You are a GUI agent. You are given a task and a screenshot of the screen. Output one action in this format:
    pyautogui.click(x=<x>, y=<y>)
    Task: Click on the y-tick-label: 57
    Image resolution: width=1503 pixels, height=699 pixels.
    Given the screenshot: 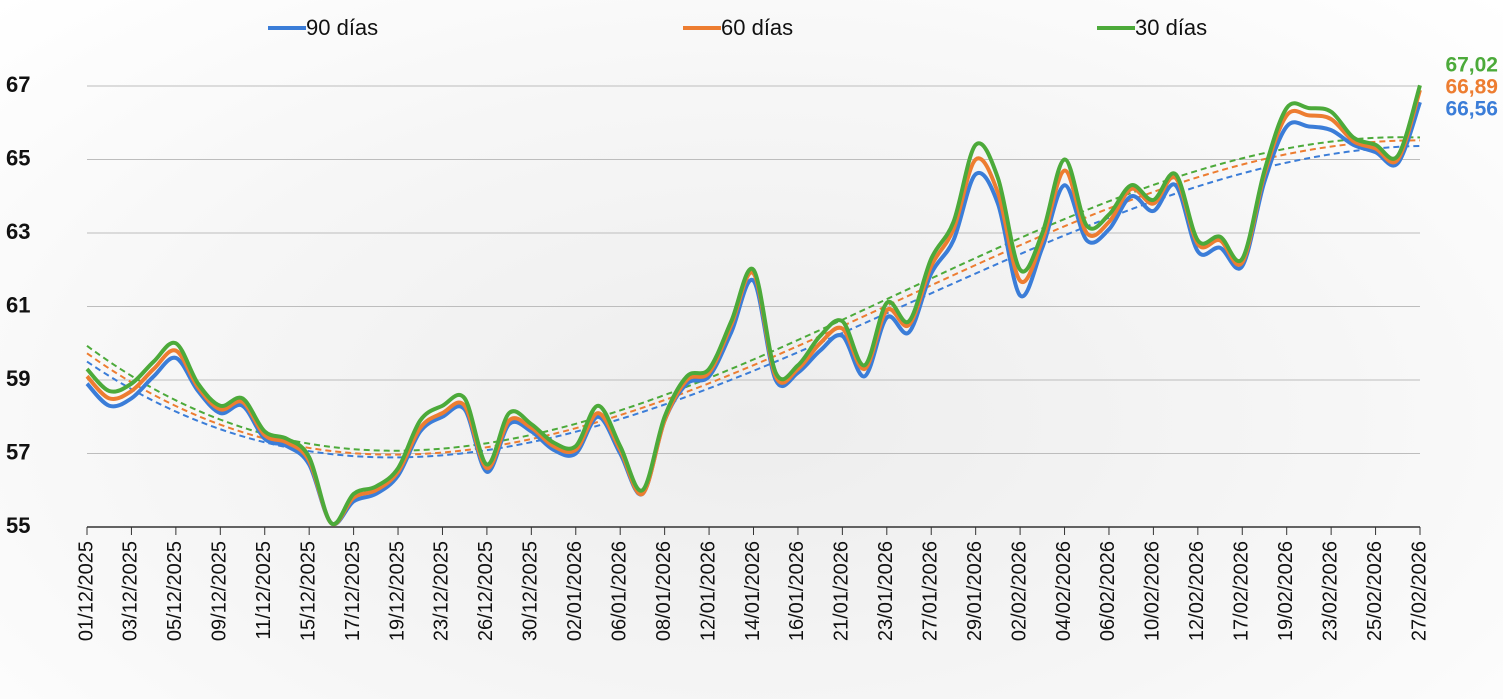 What is the action you would take?
    pyautogui.click(x=18, y=451)
    